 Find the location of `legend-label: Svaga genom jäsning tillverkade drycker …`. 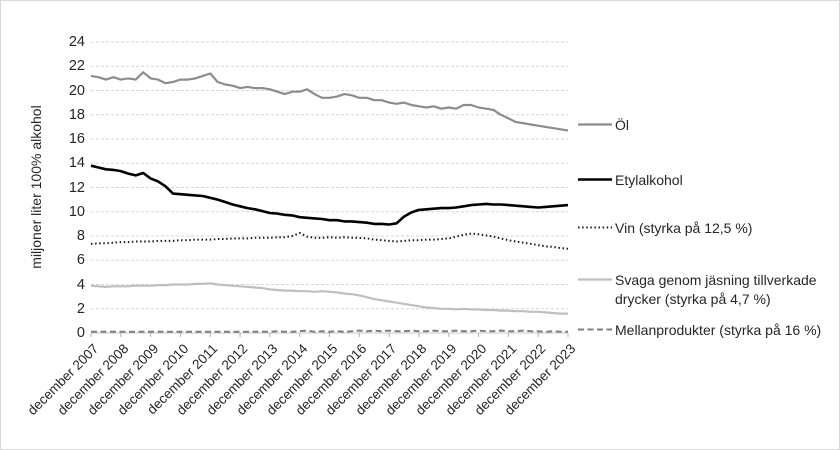

legend-label: Svaga genom jäsning tillverkade drycker … is located at coordinates (716, 289).